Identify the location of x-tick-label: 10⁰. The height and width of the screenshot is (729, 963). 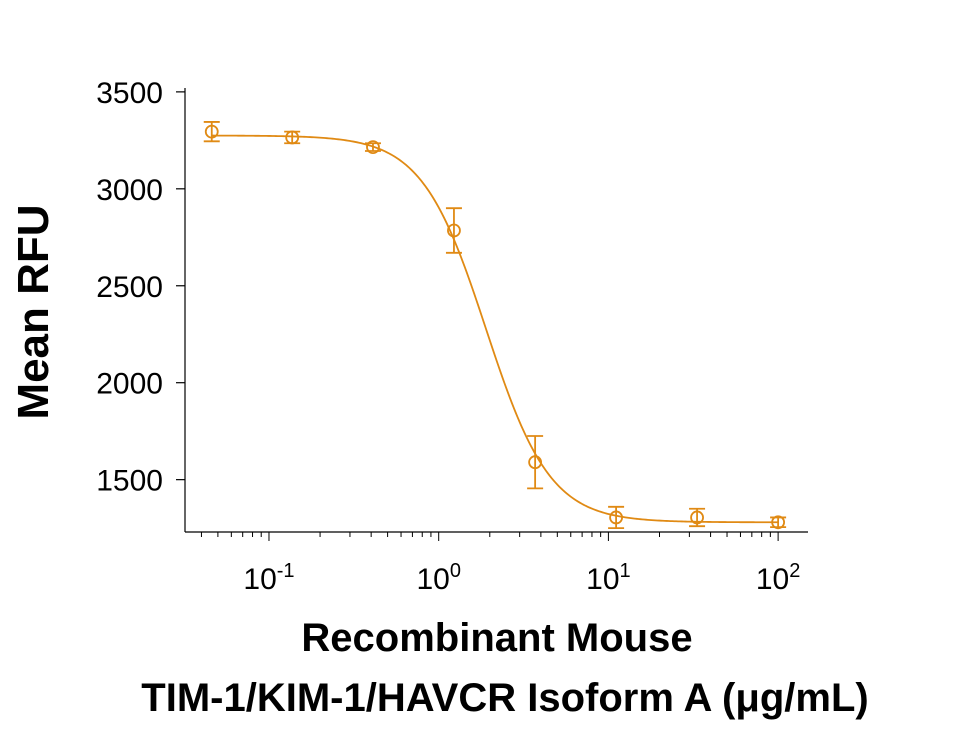
(438, 578).